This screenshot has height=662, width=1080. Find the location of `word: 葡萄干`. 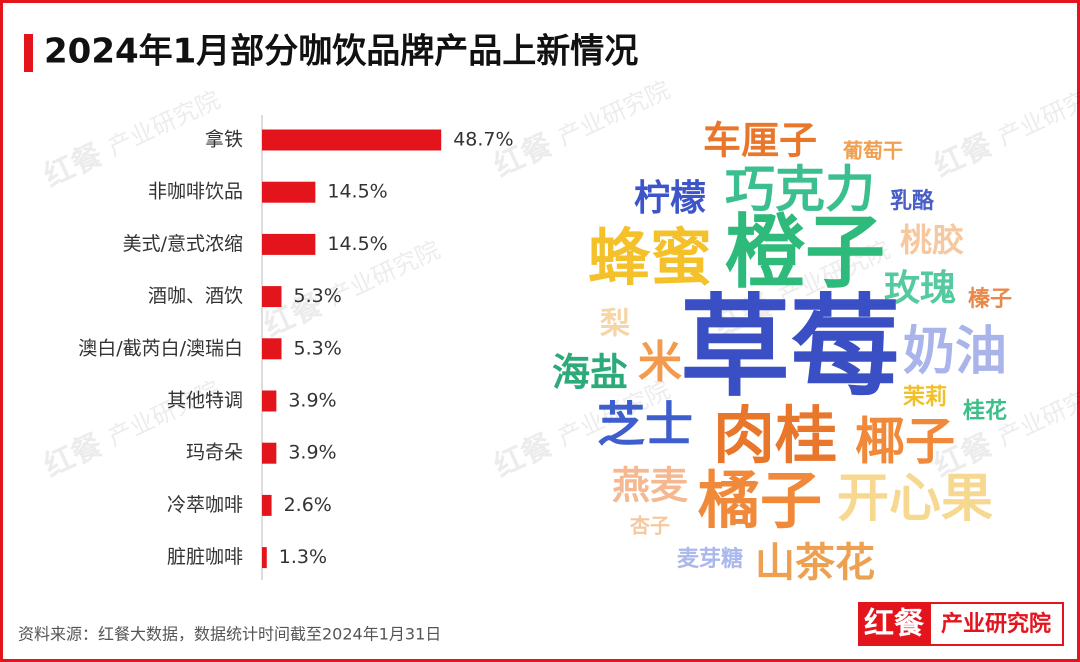

word: 葡萄干 is located at coordinates (872, 151).